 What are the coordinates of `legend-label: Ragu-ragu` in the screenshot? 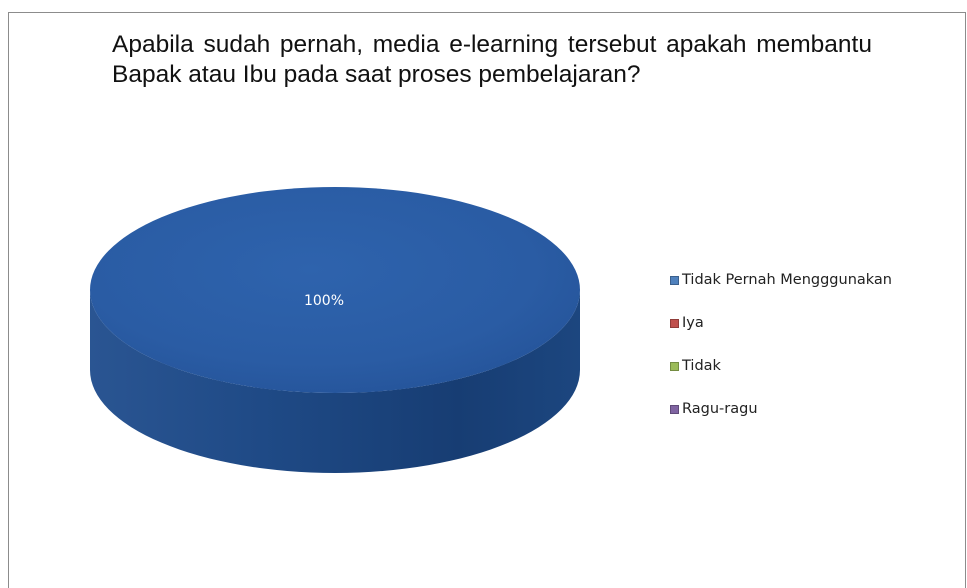 It's located at (720, 409).